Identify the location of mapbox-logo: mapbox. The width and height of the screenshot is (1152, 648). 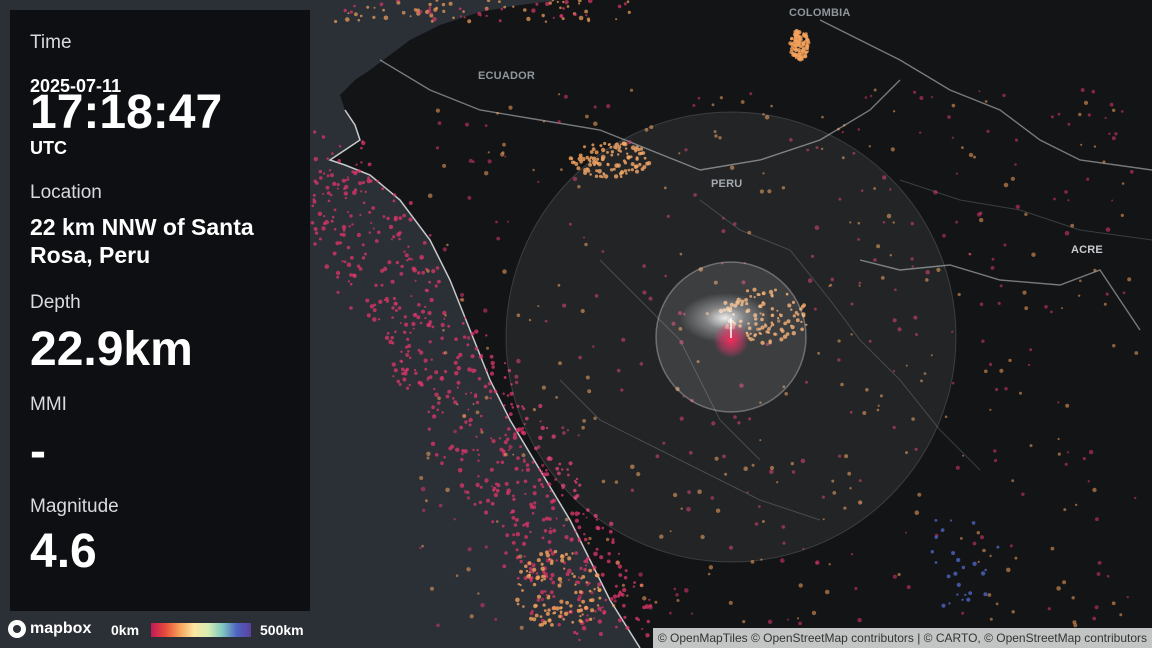
(49, 629).